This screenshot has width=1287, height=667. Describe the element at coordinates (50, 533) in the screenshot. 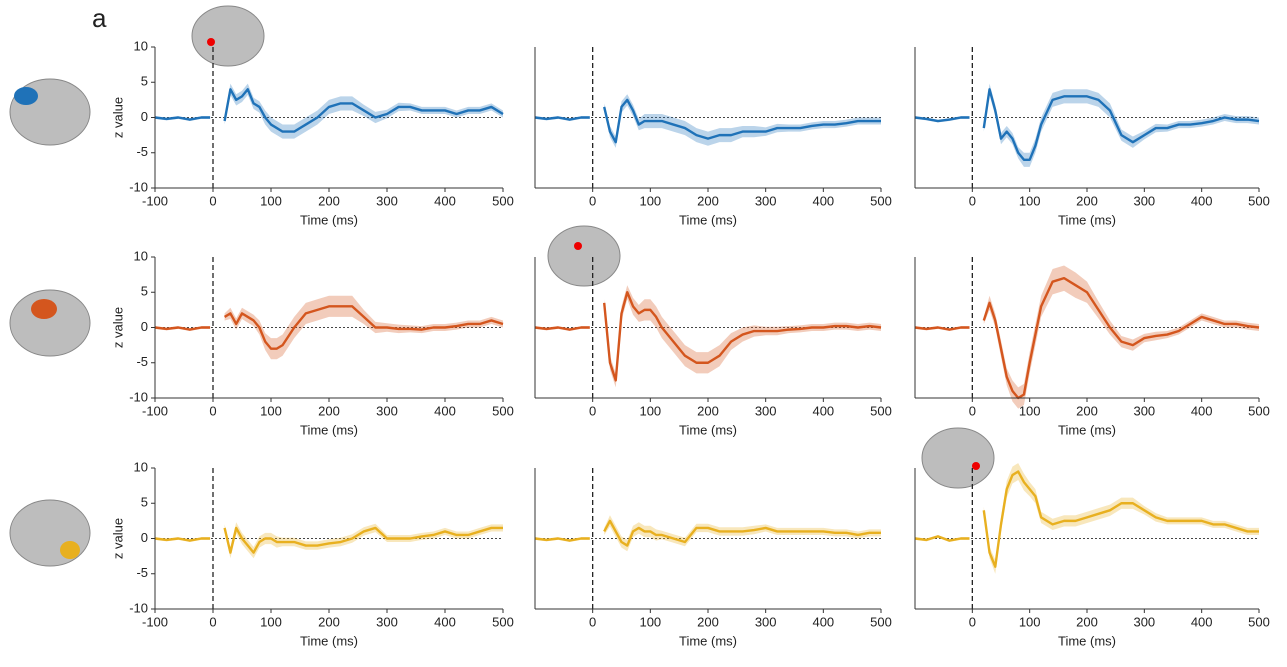

I see `brain` at that location.